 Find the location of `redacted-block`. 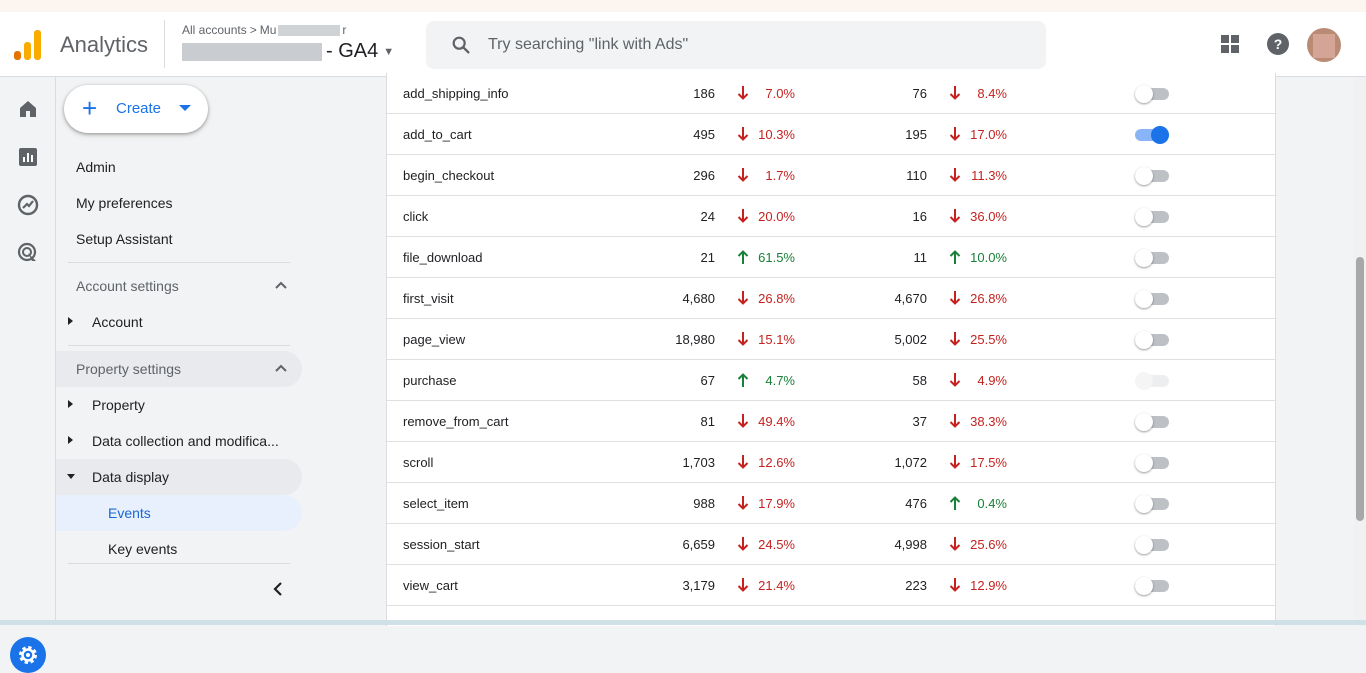

redacted-block is located at coordinates (309, 30).